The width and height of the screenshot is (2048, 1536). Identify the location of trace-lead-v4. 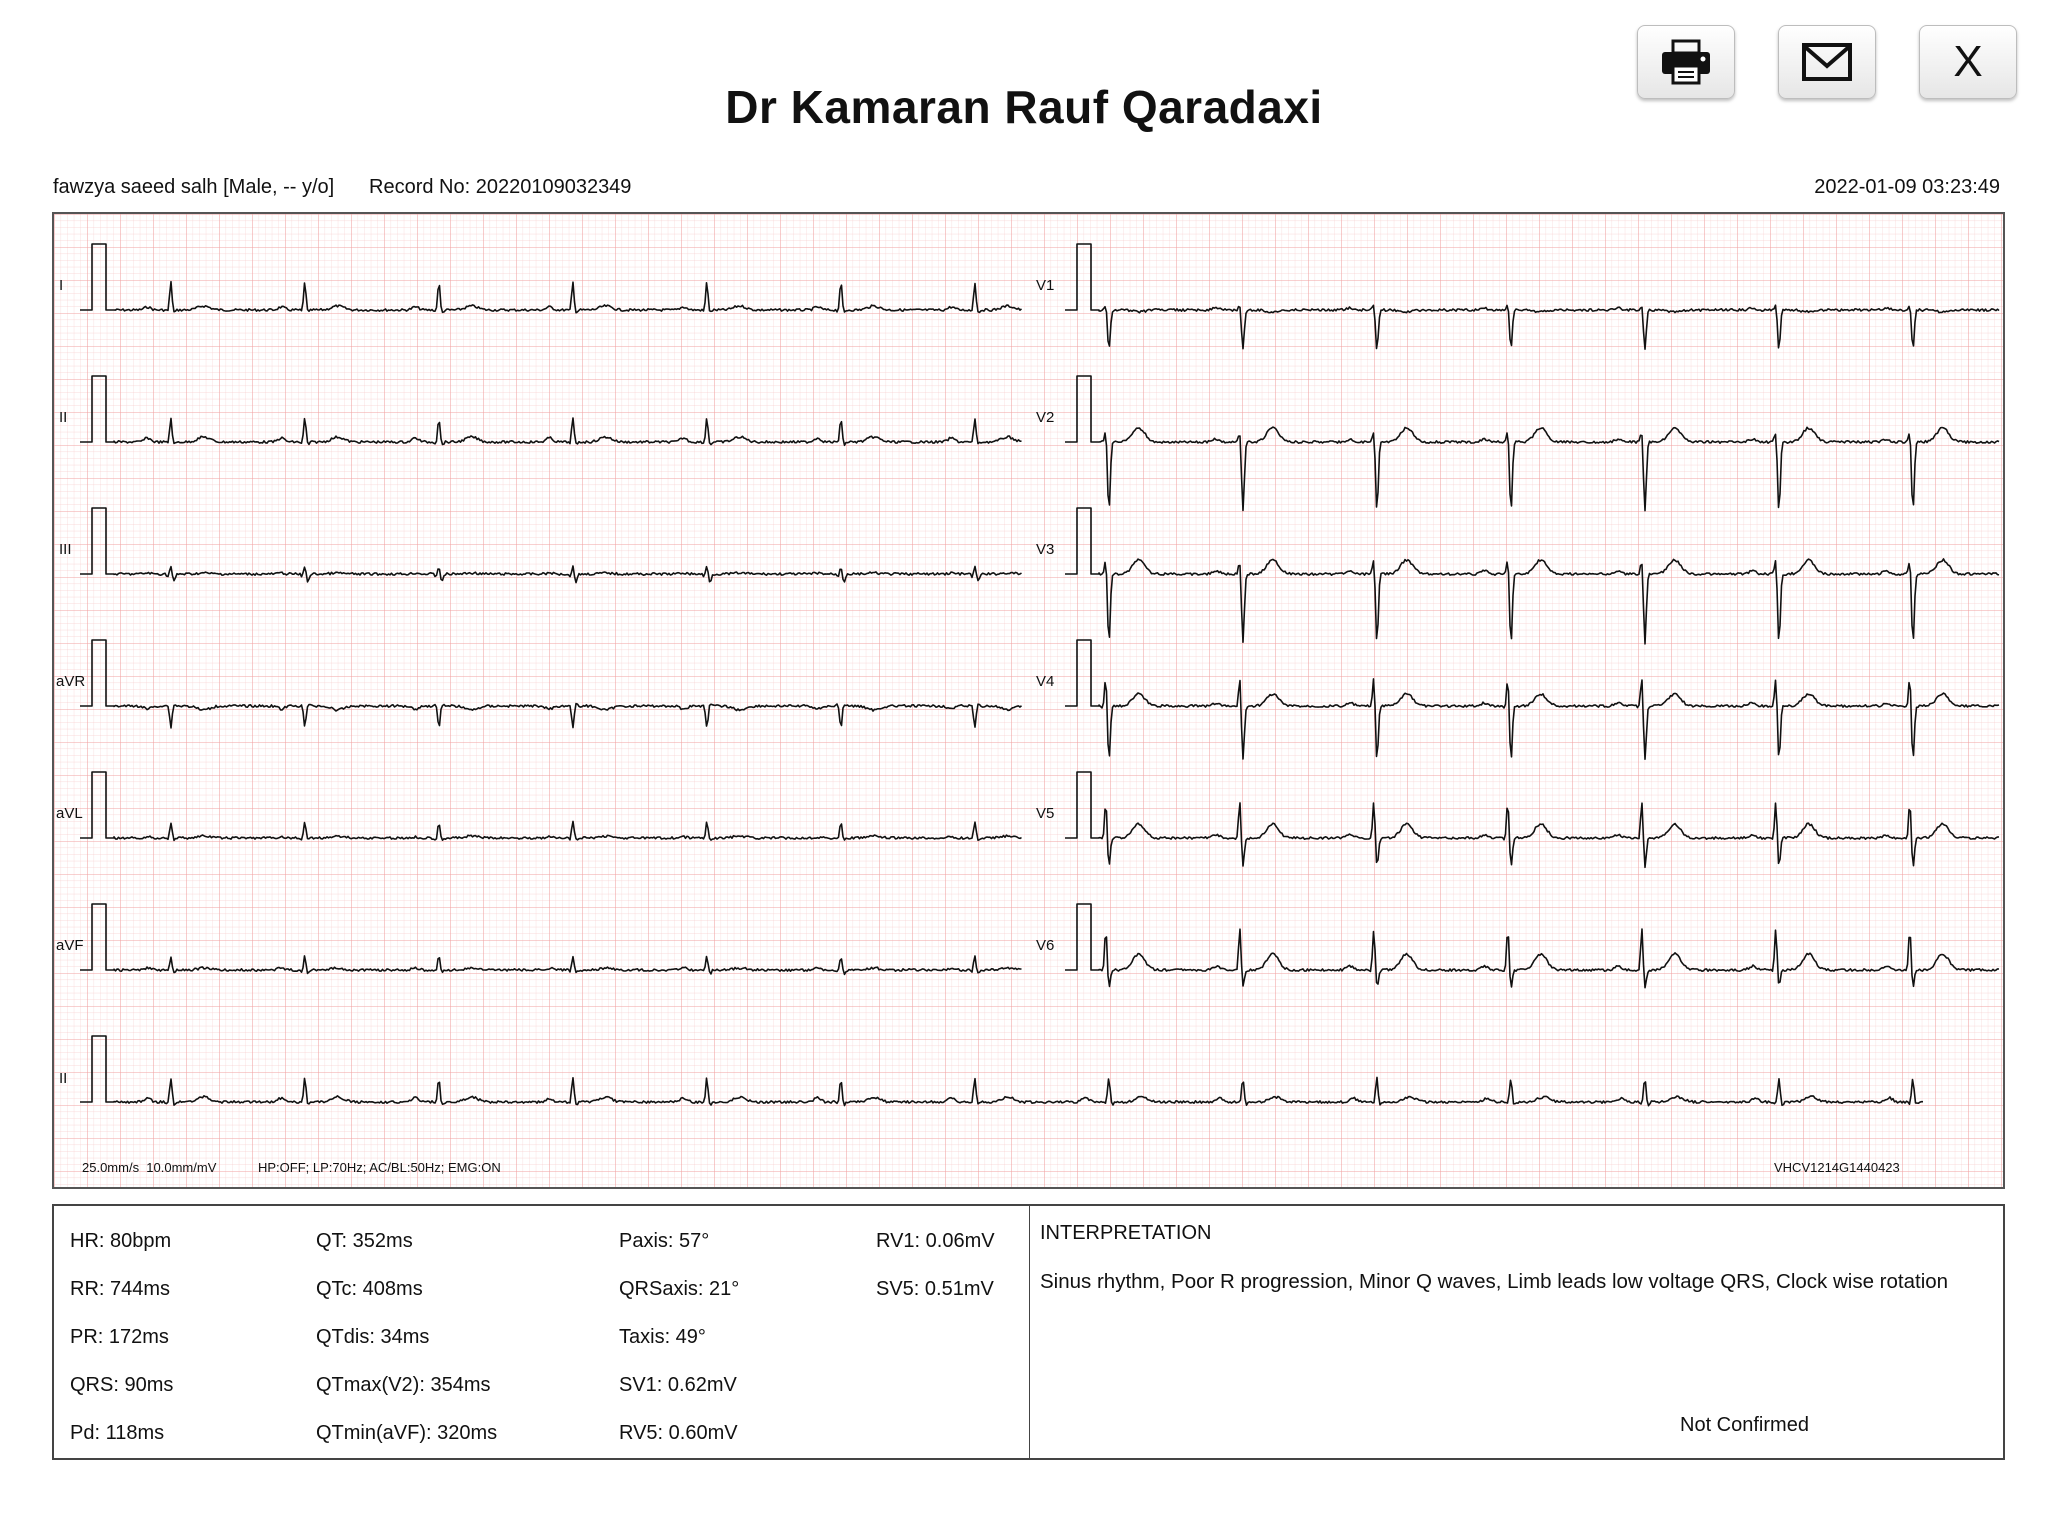
(1532, 699).